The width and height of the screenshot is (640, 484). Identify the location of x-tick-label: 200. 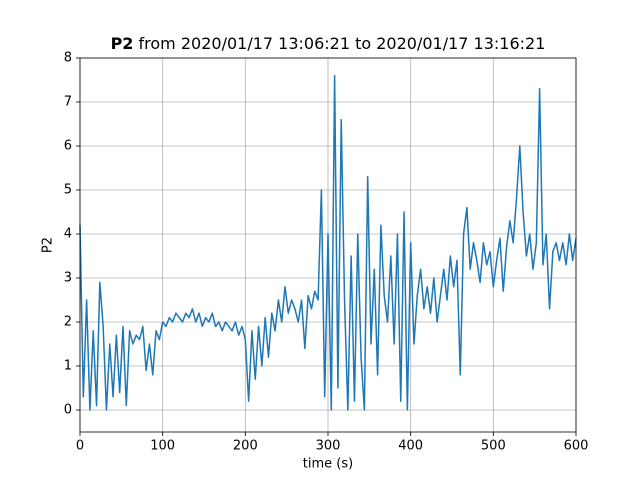
(245, 446).